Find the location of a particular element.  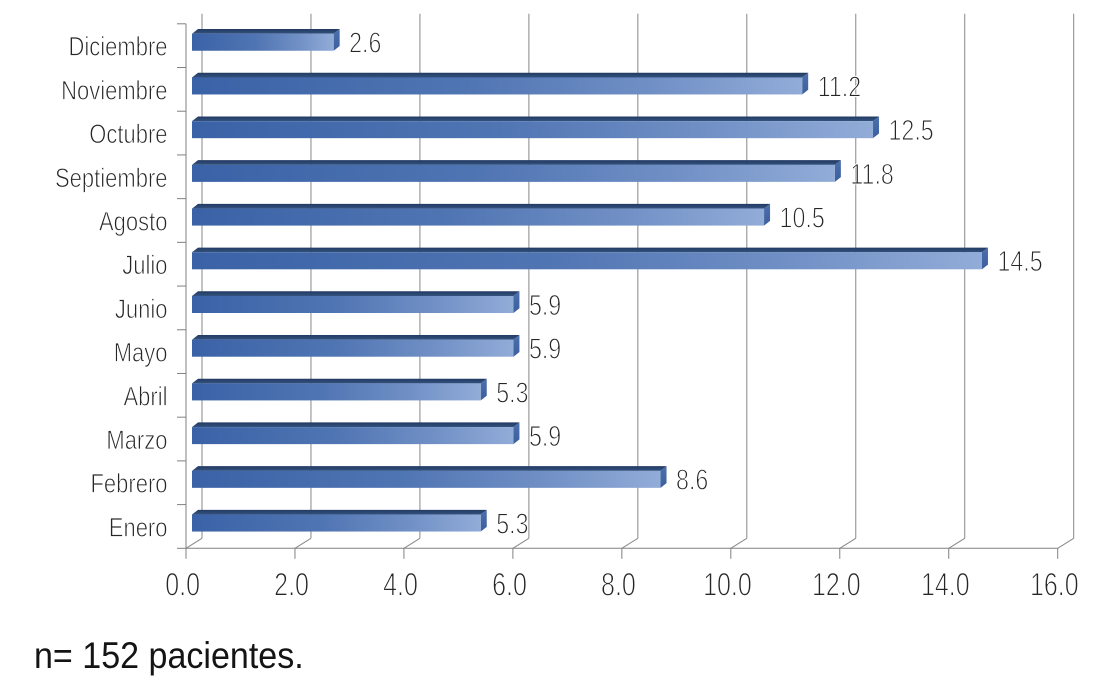

x-tick-label-14.0: 14.0 is located at coordinates (945, 585).